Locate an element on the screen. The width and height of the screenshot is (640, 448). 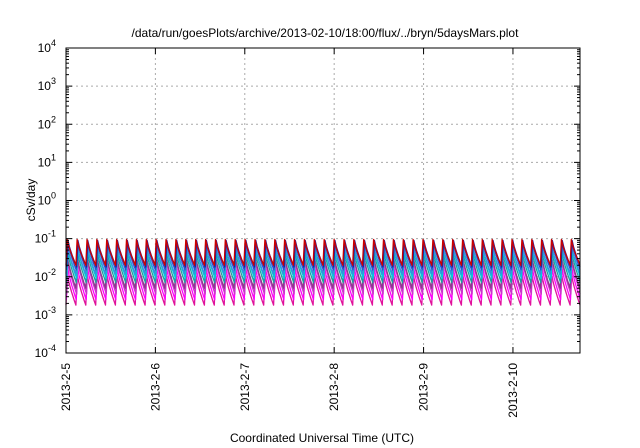
series-group is located at coordinates (323, 272).